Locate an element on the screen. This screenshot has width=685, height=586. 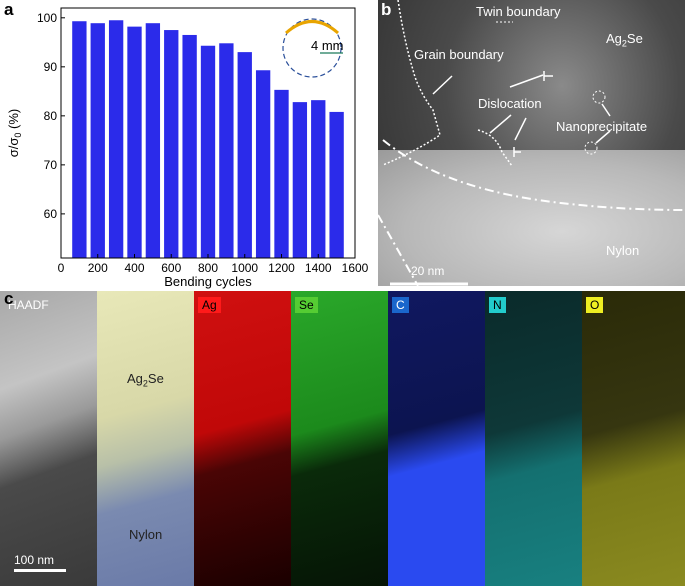
o-label: O is located at coordinates (595, 305).